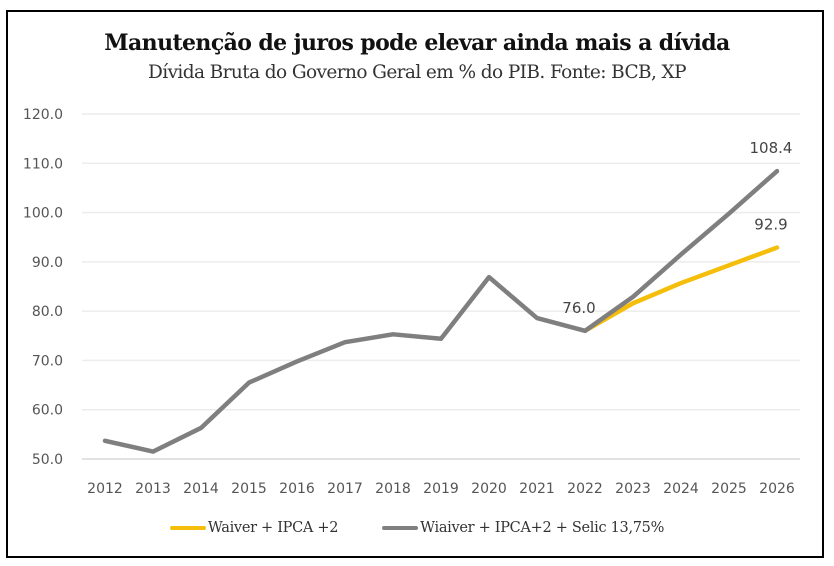  I want to click on x-tick-label: 2025, so click(729, 489).